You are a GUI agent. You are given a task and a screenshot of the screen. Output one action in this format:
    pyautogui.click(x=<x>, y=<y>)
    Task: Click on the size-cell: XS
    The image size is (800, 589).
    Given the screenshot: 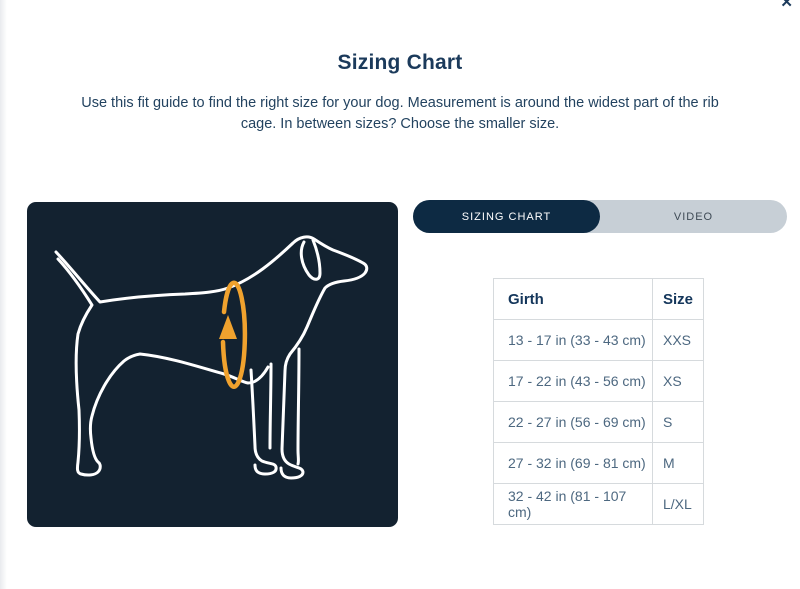 What is the action you would take?
    pyautogui.click(x=678, y=381)
    